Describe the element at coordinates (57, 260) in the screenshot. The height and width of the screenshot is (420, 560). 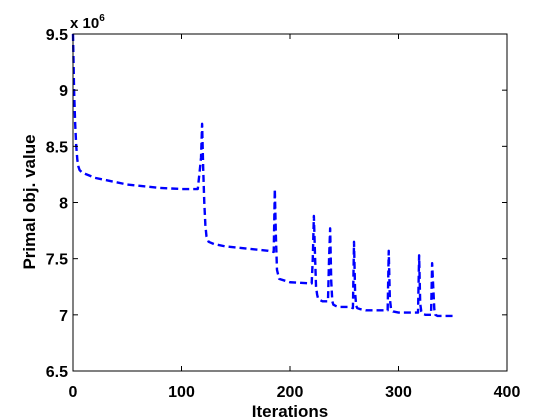
I see `y-tick-label: 7.5` at that location.